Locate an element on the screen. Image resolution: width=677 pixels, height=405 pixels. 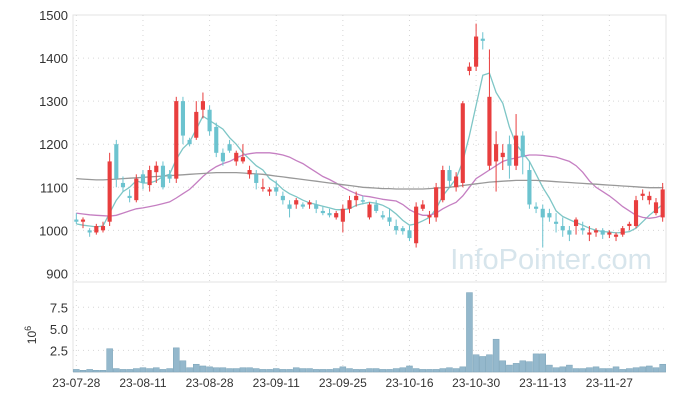
x-tick-label: 23-07-28 is located at coordinates (76, 383).